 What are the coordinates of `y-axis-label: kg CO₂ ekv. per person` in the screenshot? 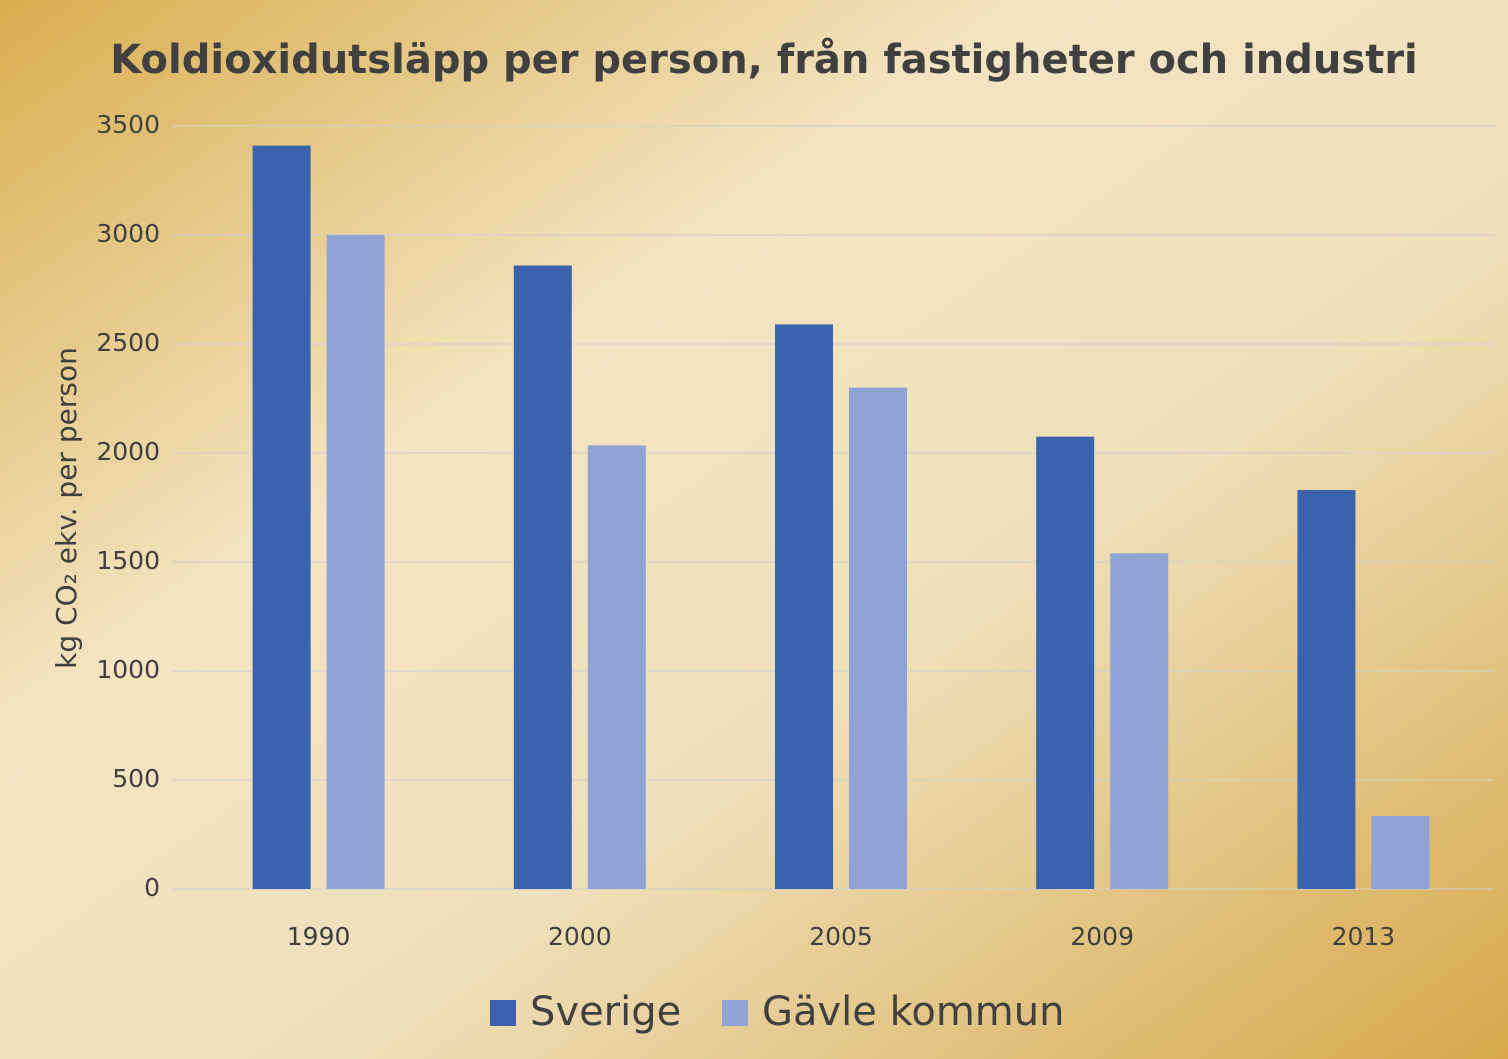 It's located at (66, 508).